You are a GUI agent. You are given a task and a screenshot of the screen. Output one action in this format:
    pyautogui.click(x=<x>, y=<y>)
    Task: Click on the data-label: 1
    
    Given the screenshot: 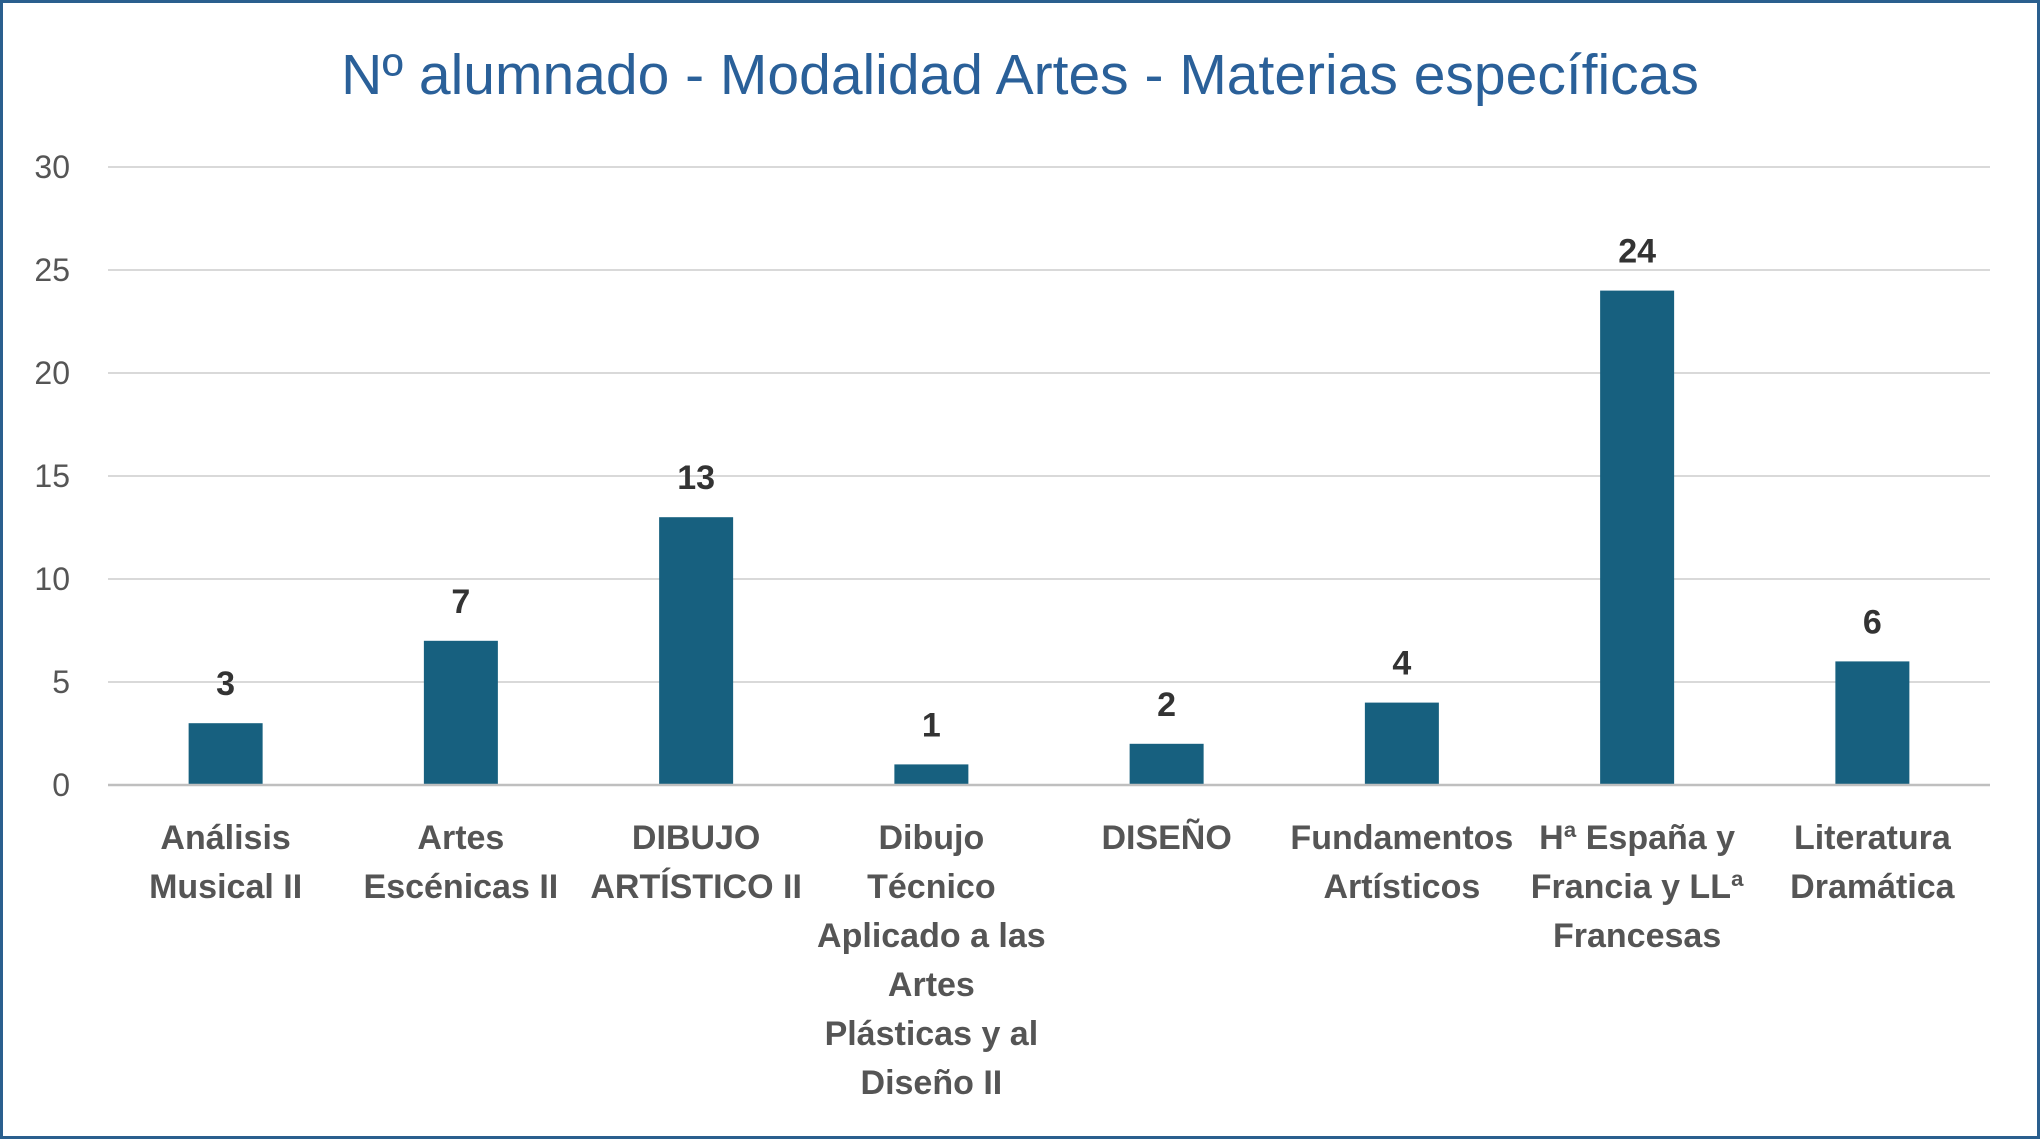 What is the action you would take?
    pyautogui.click(x=931, y=725)
    